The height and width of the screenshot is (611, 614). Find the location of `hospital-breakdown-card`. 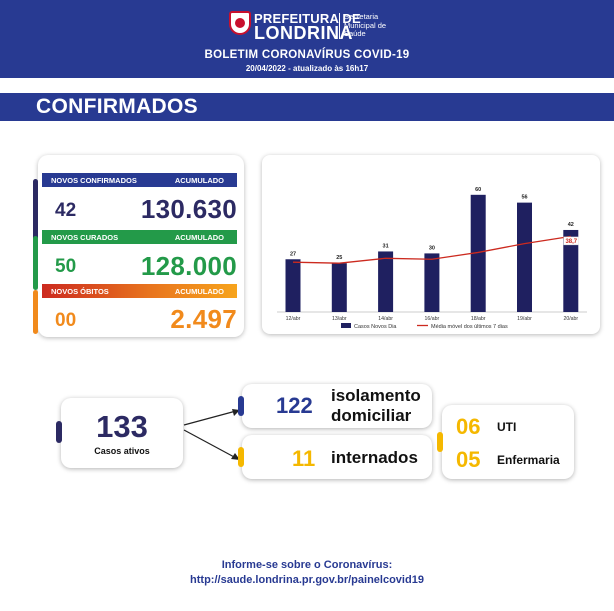

hospital-breakdown-card is located at coordinates (508, 442).